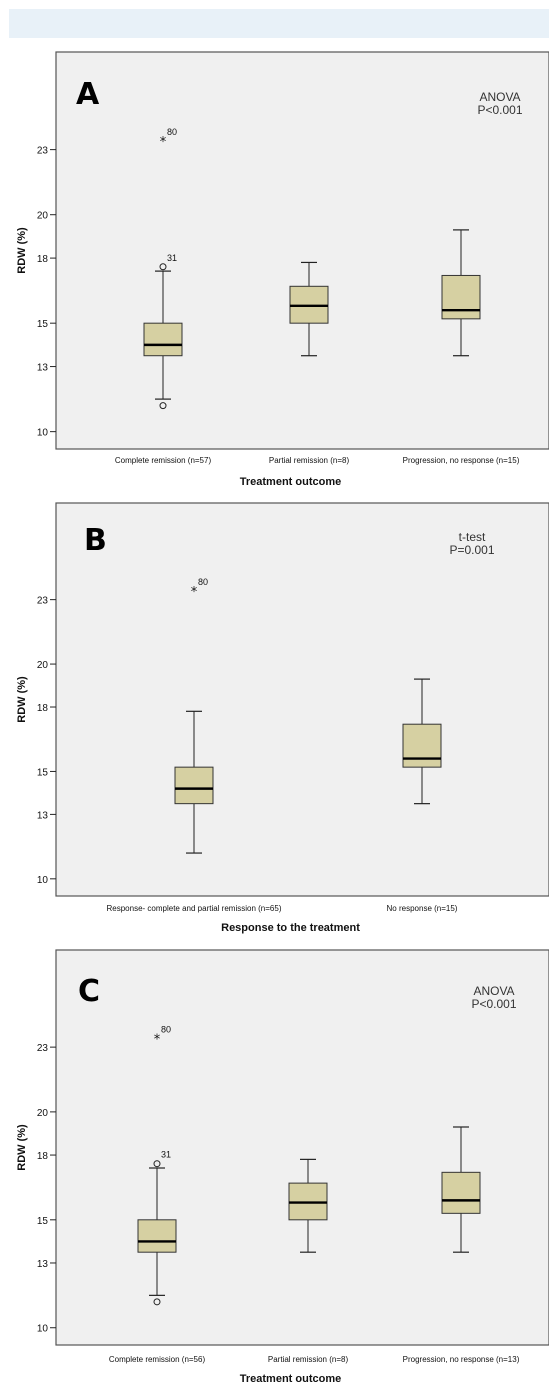 This screenshot has width=549, height=1385. I want to click on panel-letter: A, so click(88, 94).